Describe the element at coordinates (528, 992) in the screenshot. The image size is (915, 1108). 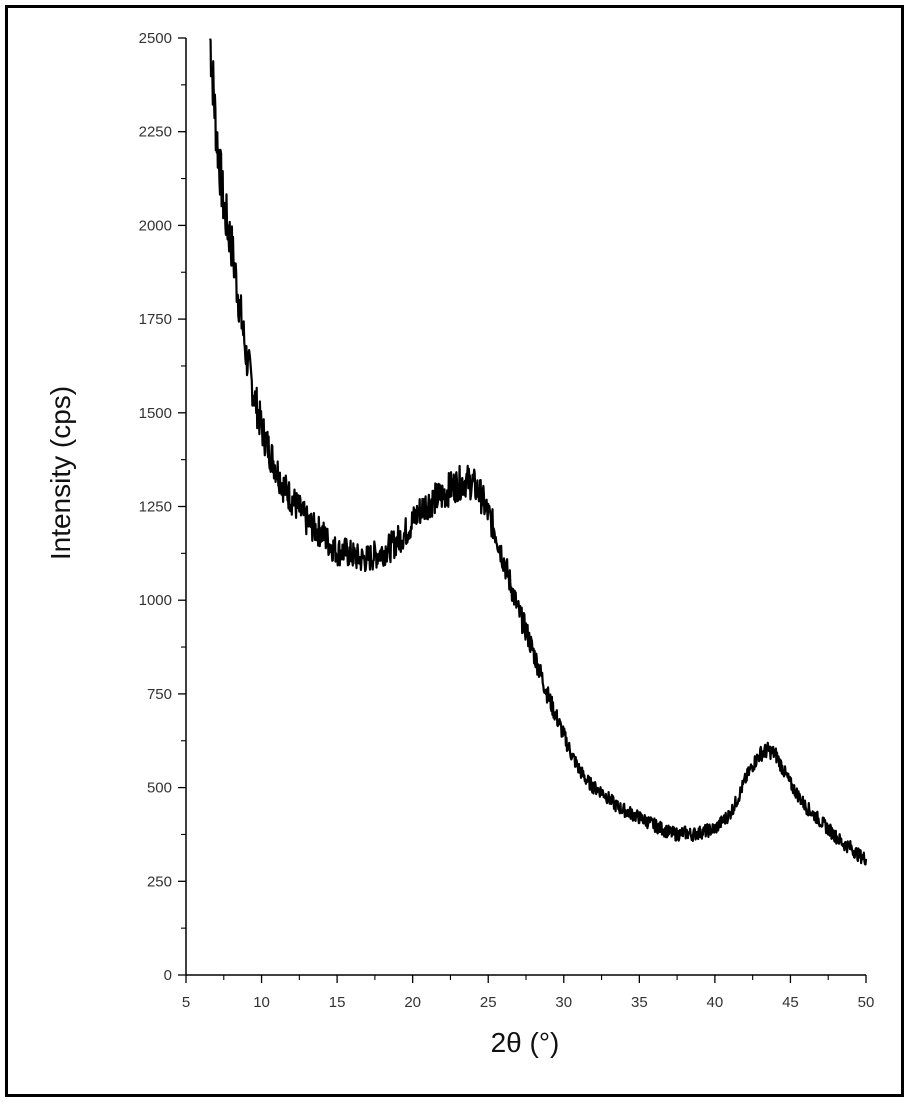
I see `x-axis: 5 10 15 20 25 30 35 40 45 50` at that location.